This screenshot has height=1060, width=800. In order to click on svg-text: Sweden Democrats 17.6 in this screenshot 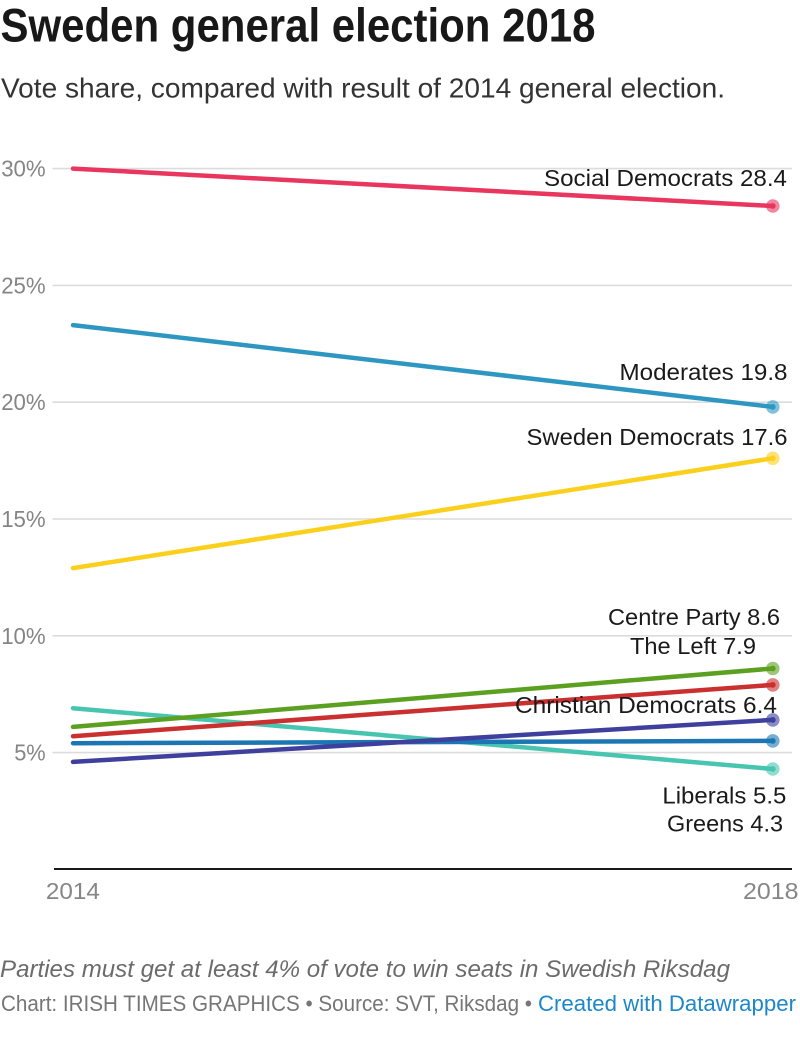, I will do `click(657, 437)`.